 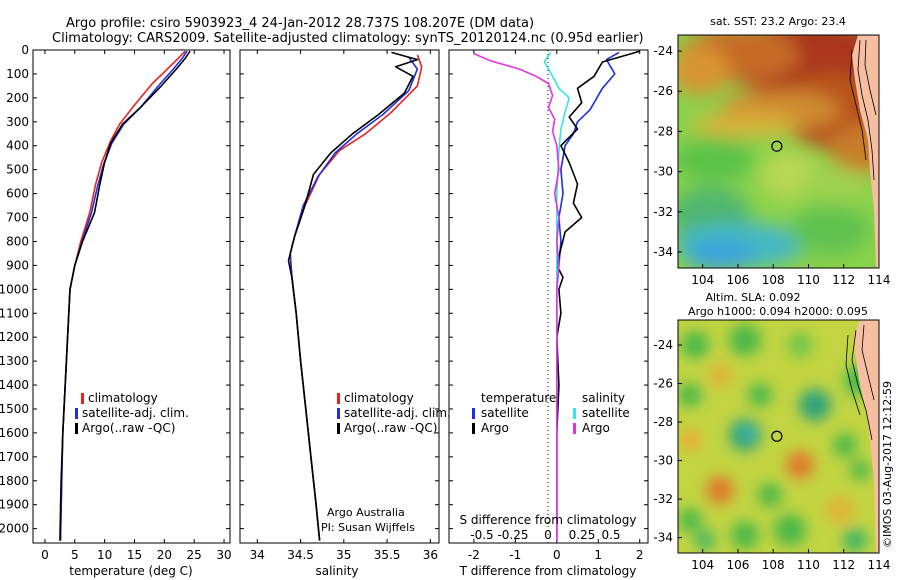 I want to click on salinity-lines, so click(x=355, y=296).